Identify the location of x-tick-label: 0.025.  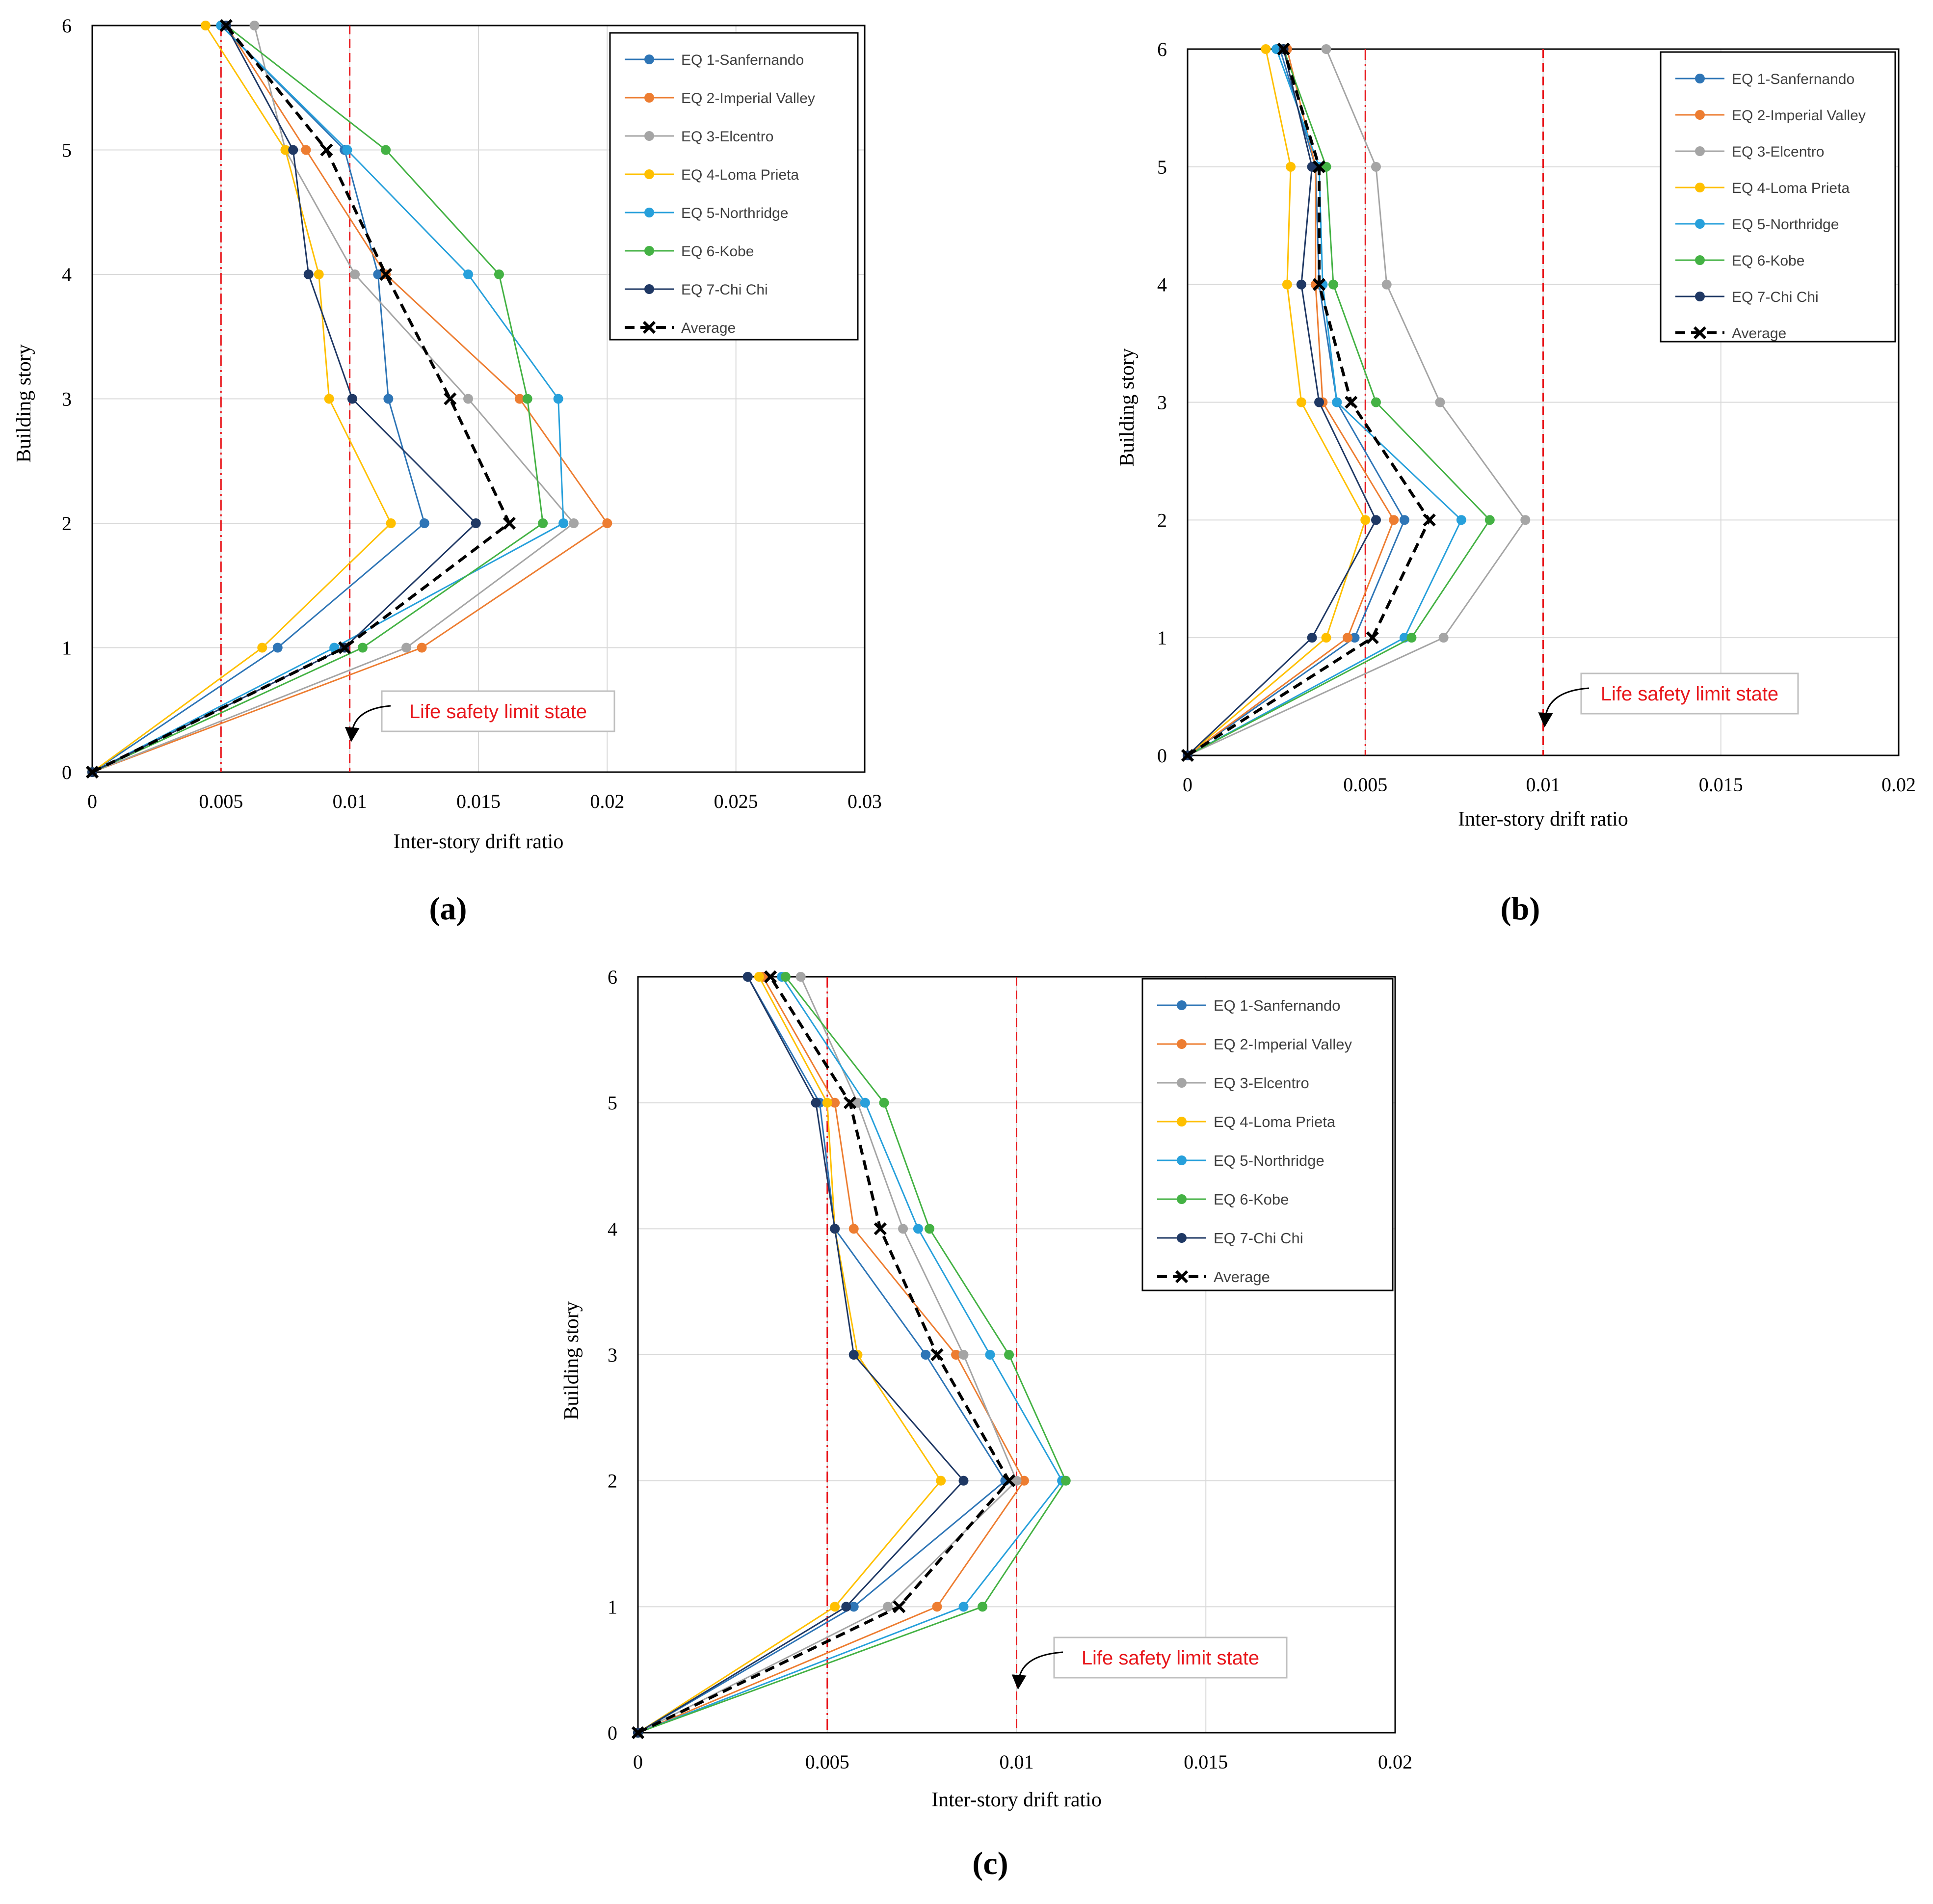
(736, 801).